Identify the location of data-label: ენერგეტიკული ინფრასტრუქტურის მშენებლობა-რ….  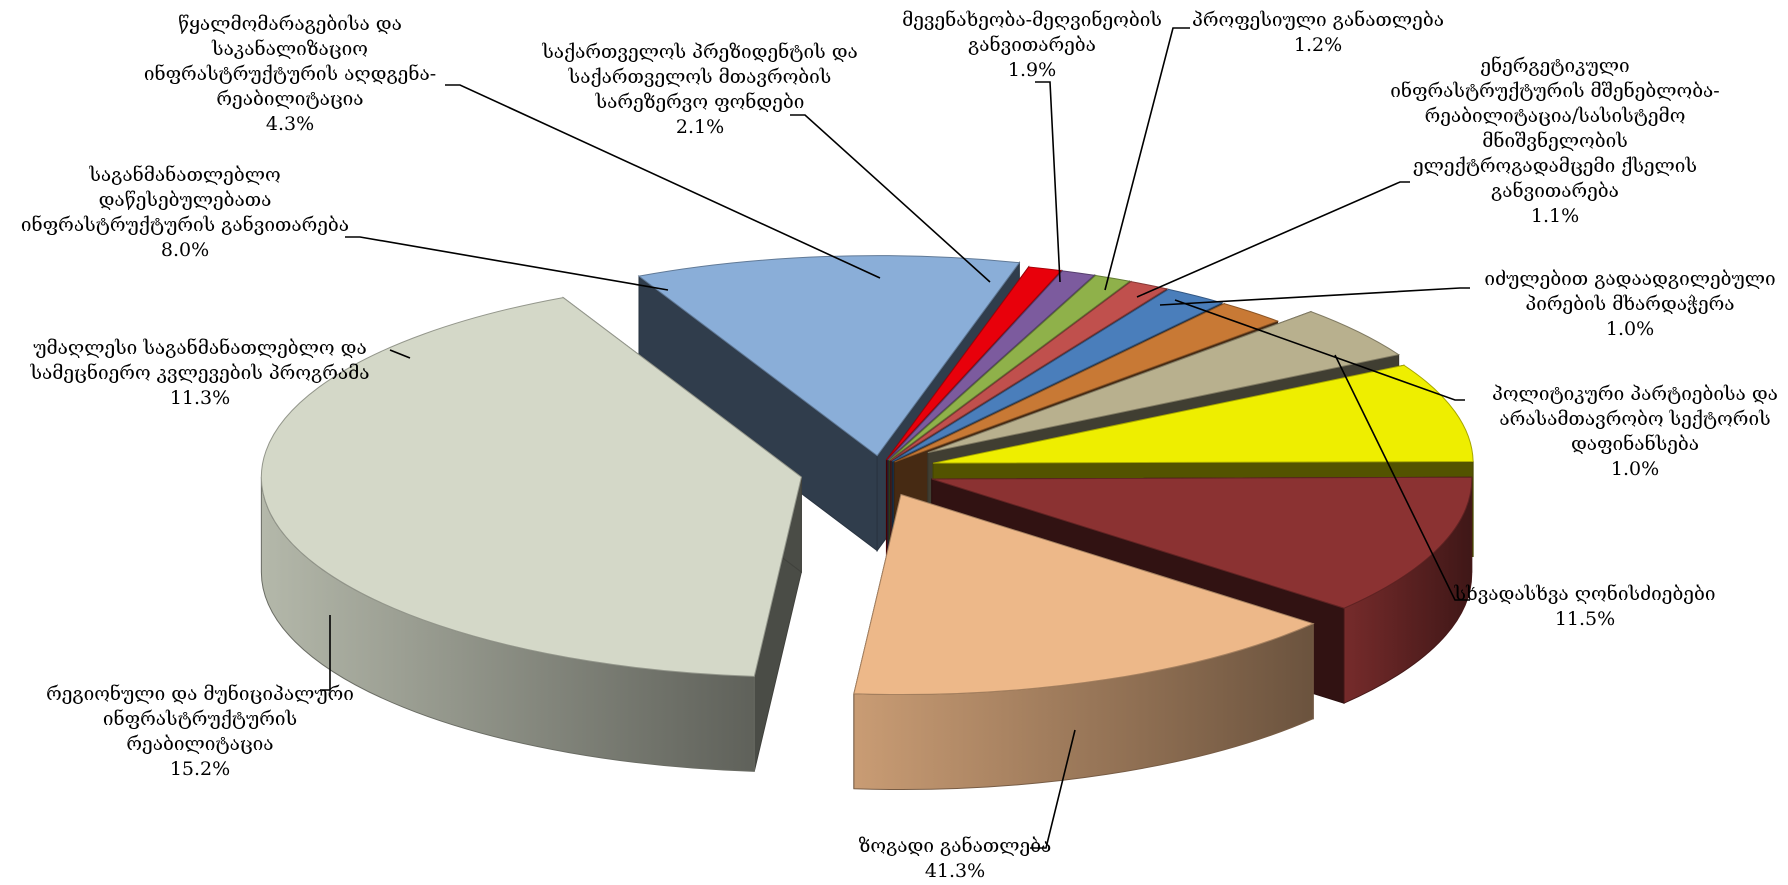
(1554, 141).